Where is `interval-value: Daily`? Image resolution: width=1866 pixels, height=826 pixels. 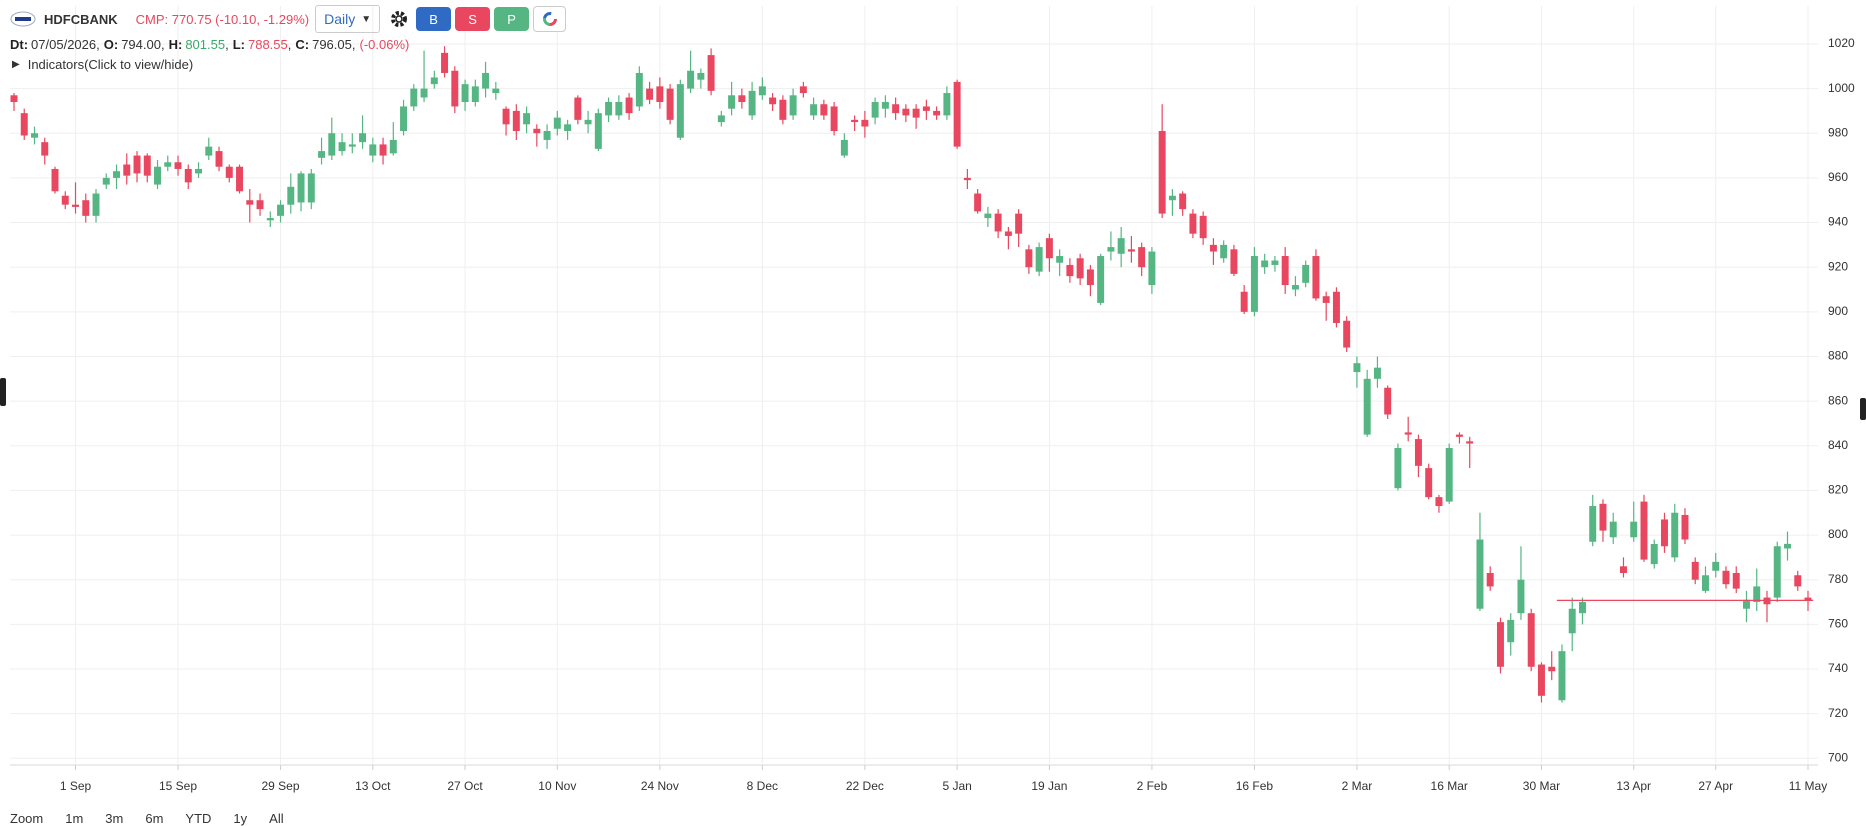 interval-value: Daily is located at coordinates (340, 19).